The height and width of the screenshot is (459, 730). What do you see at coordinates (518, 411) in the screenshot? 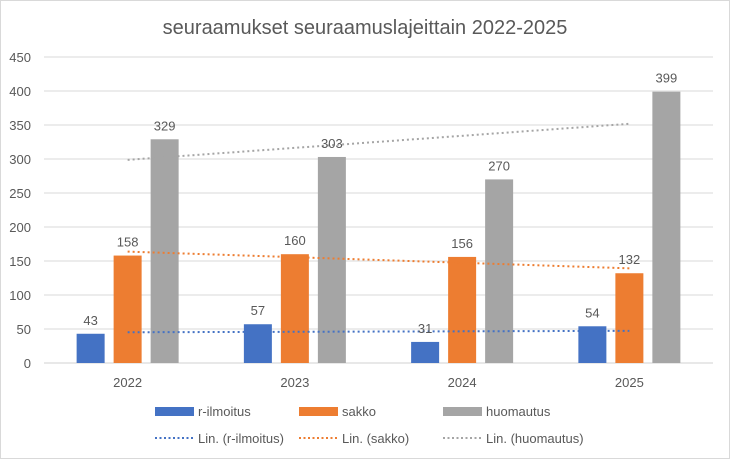
I see `legend-label: huomautus` at bounding box center [518, 411].